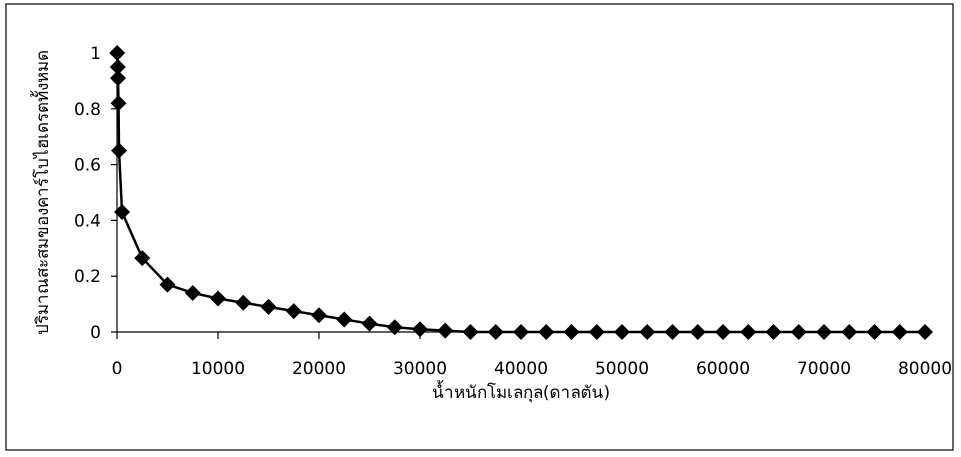 The width and height of the screenshot is (961, 457). Describe the element at coordinates (723, 369) in the screenshot. I see `x-tick-label: 60000` at that location.